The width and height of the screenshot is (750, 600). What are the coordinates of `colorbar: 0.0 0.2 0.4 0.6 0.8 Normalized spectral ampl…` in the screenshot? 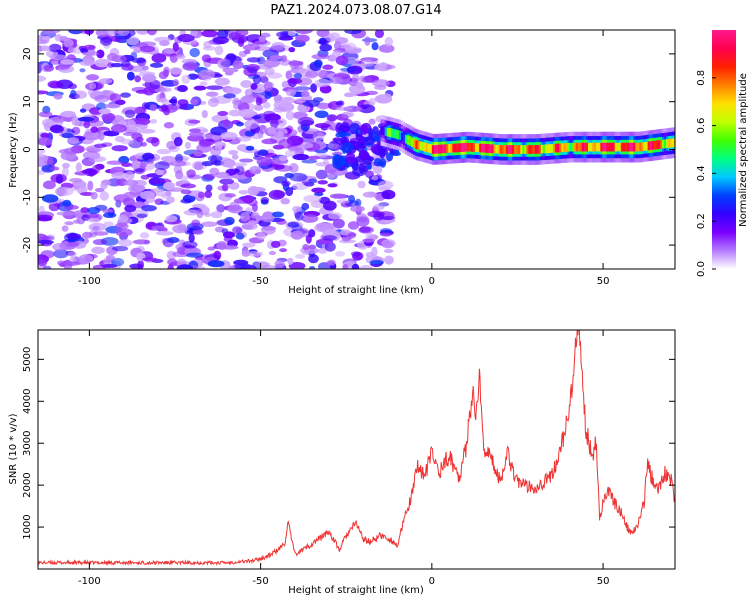 It's located at (722, 153).